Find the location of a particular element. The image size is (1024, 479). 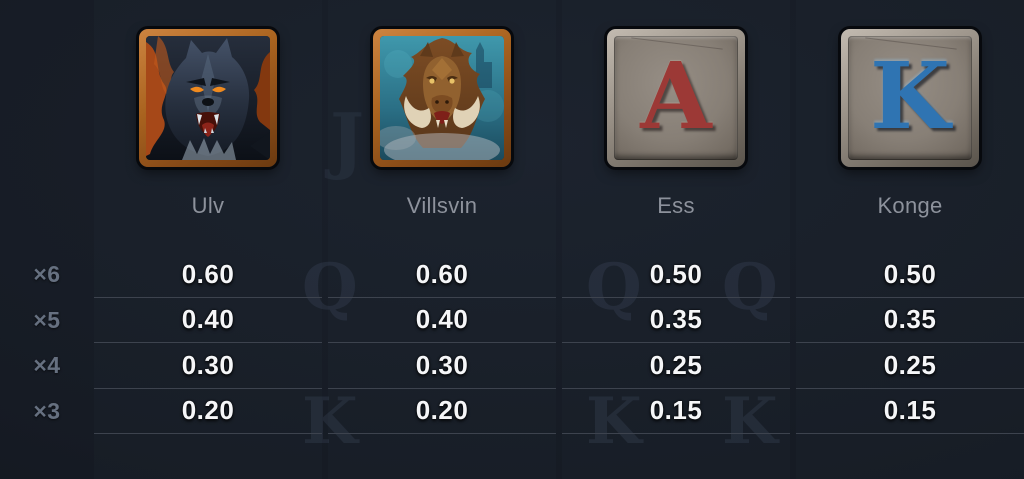

multiplier-label: ×6 is located at coordinates (47, 274).